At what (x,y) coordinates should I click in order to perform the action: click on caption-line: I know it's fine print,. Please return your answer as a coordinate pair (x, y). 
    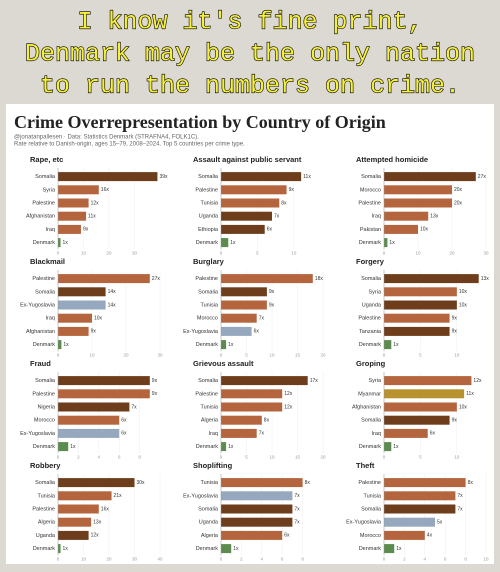
    Looking at the image, I should click on (249, 22).